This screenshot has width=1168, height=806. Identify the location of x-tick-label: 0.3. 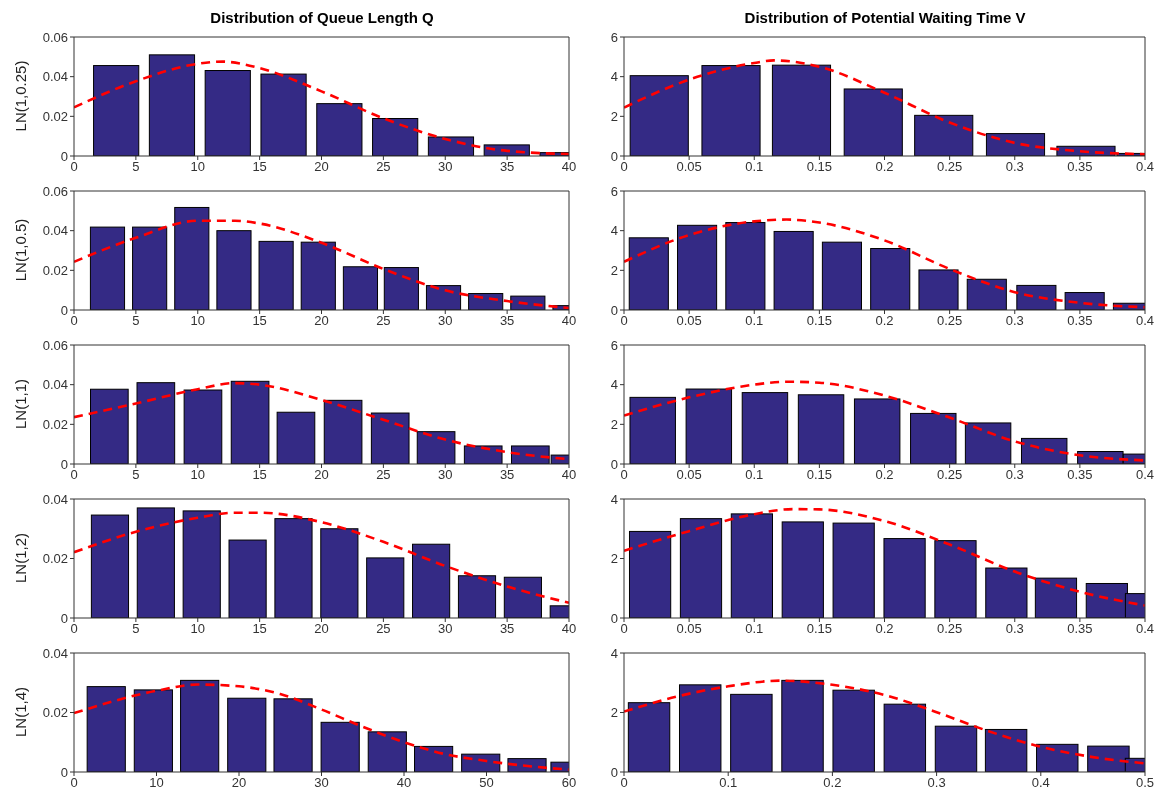
(1014, 629).